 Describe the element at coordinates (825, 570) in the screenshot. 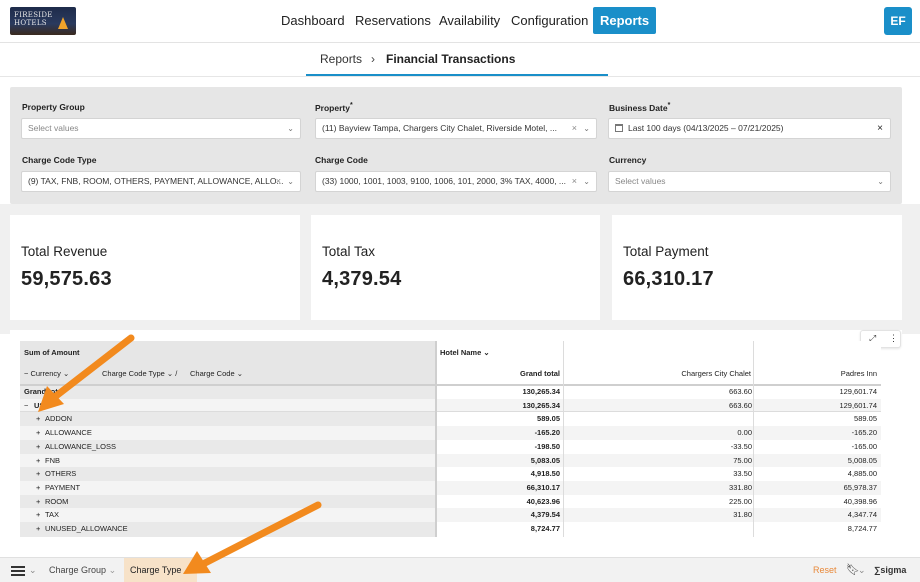

I see `reset-button: Reset` at that location.